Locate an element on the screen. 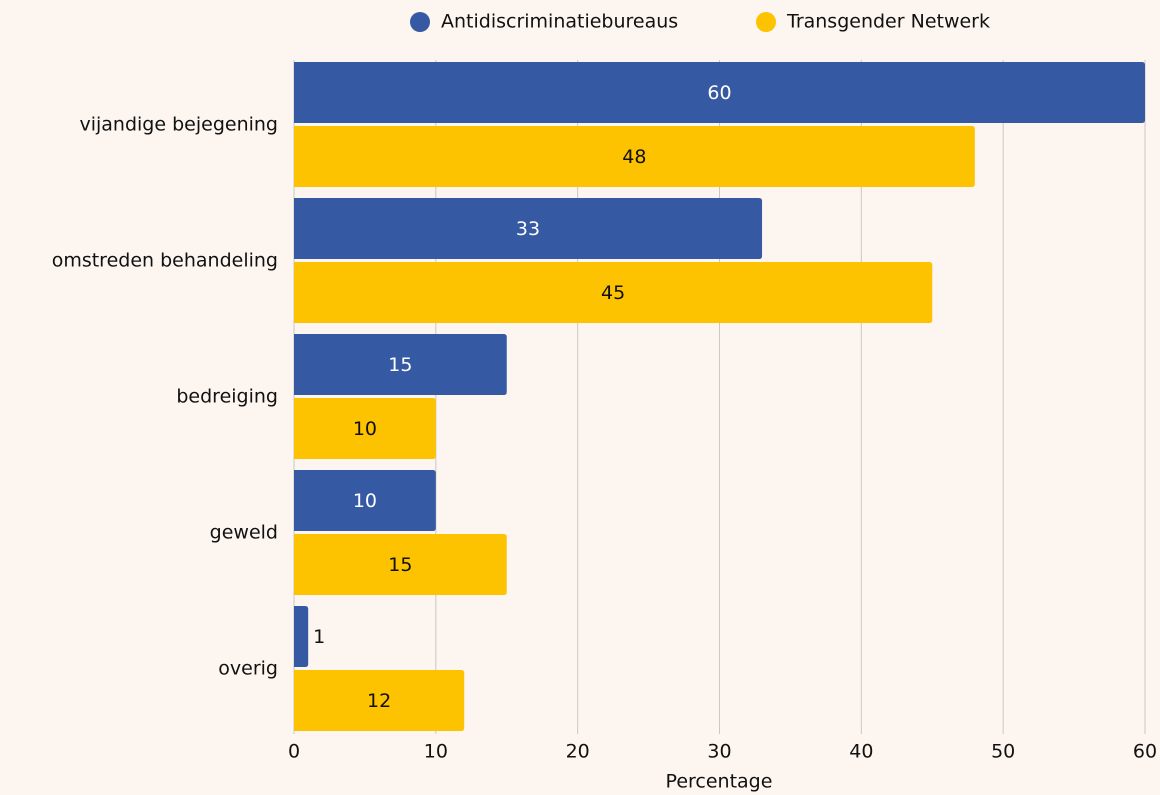  x-tick-label: 20 is located at coordinates (578, 752).